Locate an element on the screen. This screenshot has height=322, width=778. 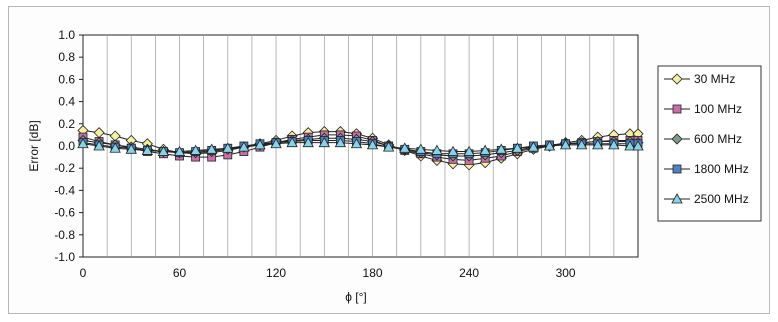
y-axis-label: Error [dB] is located at coordinates (34, 145).